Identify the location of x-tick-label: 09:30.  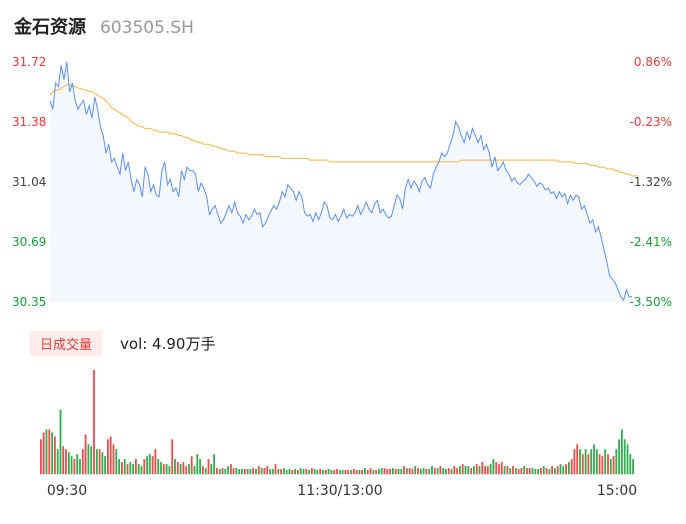
(67, 491).